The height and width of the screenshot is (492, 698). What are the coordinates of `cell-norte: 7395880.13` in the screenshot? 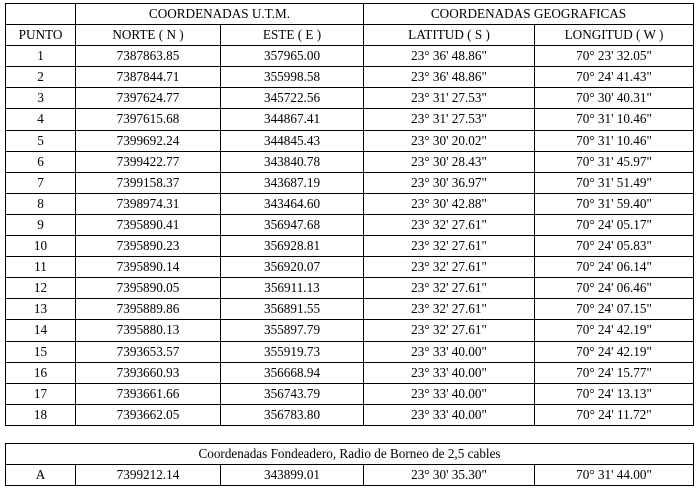 It's located at (148, 330).